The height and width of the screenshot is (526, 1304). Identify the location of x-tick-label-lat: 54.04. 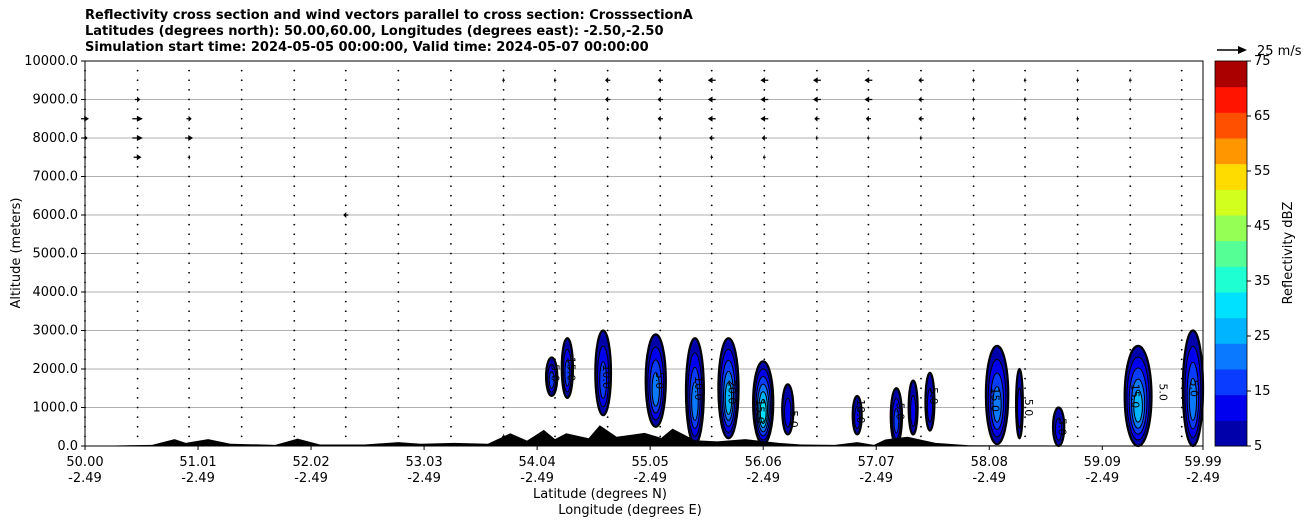
(537, 462).